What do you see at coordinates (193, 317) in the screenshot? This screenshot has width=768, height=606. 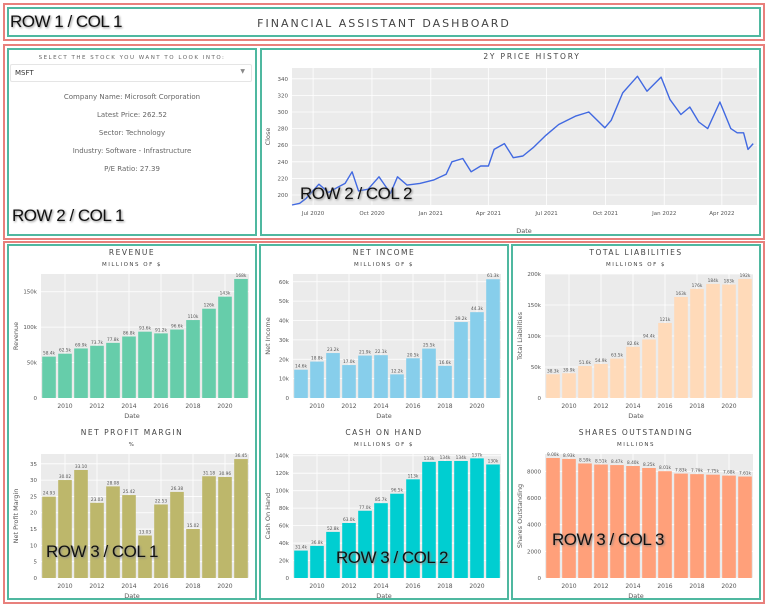 I see `bar-data-label: 110k` at bounding box center [193, 317].